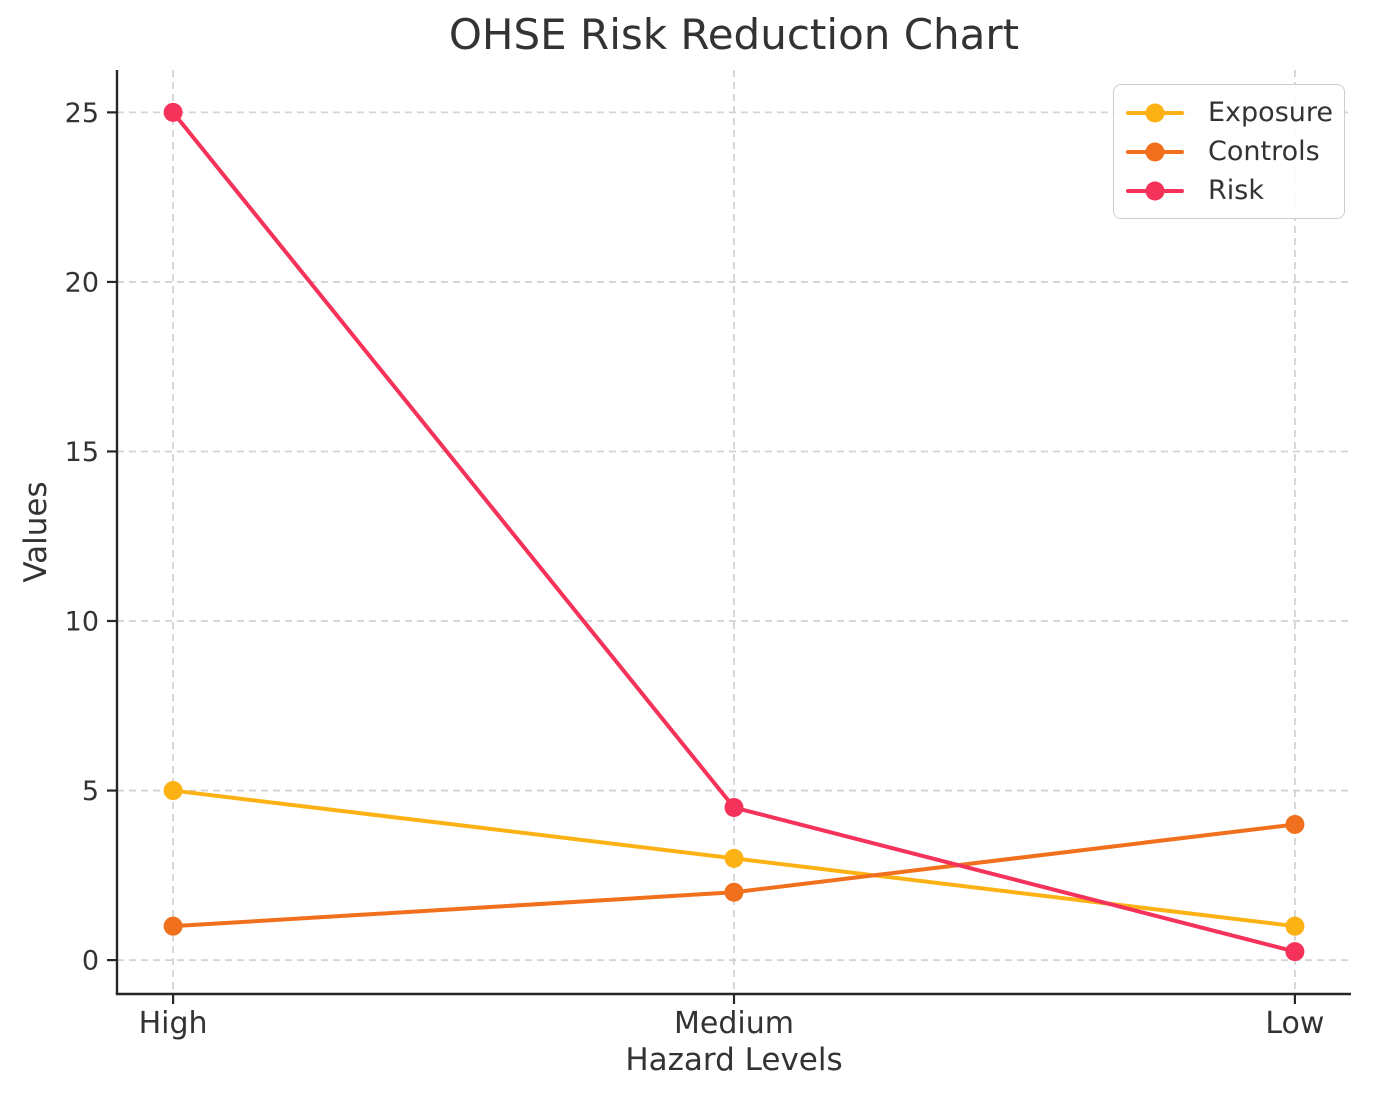  I want to click on legend-item-risk: Risk, so click(1235, 190).